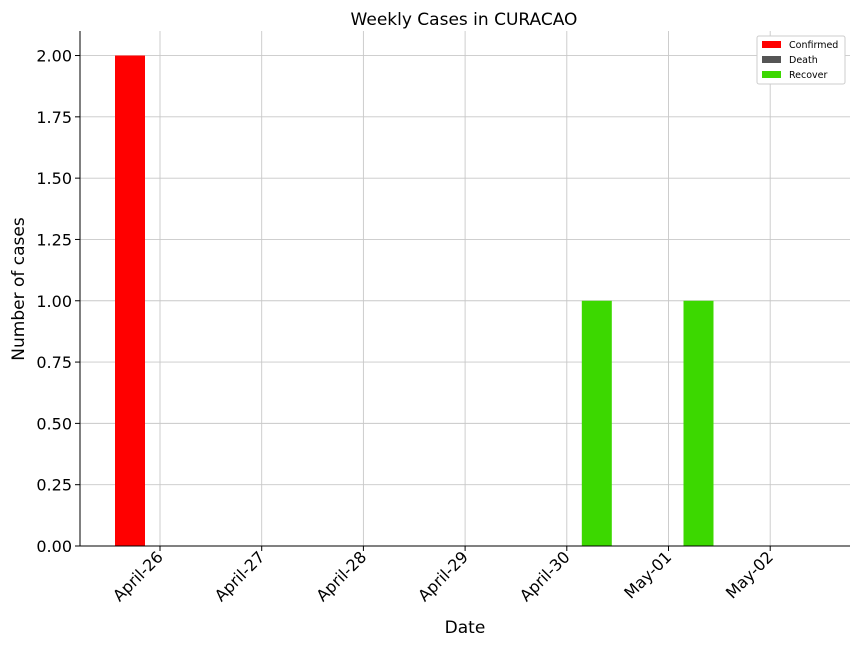 The width and height of the screenshot is (864, 648). I want to click on y-tick-label: 0.75, so click(54, 362).